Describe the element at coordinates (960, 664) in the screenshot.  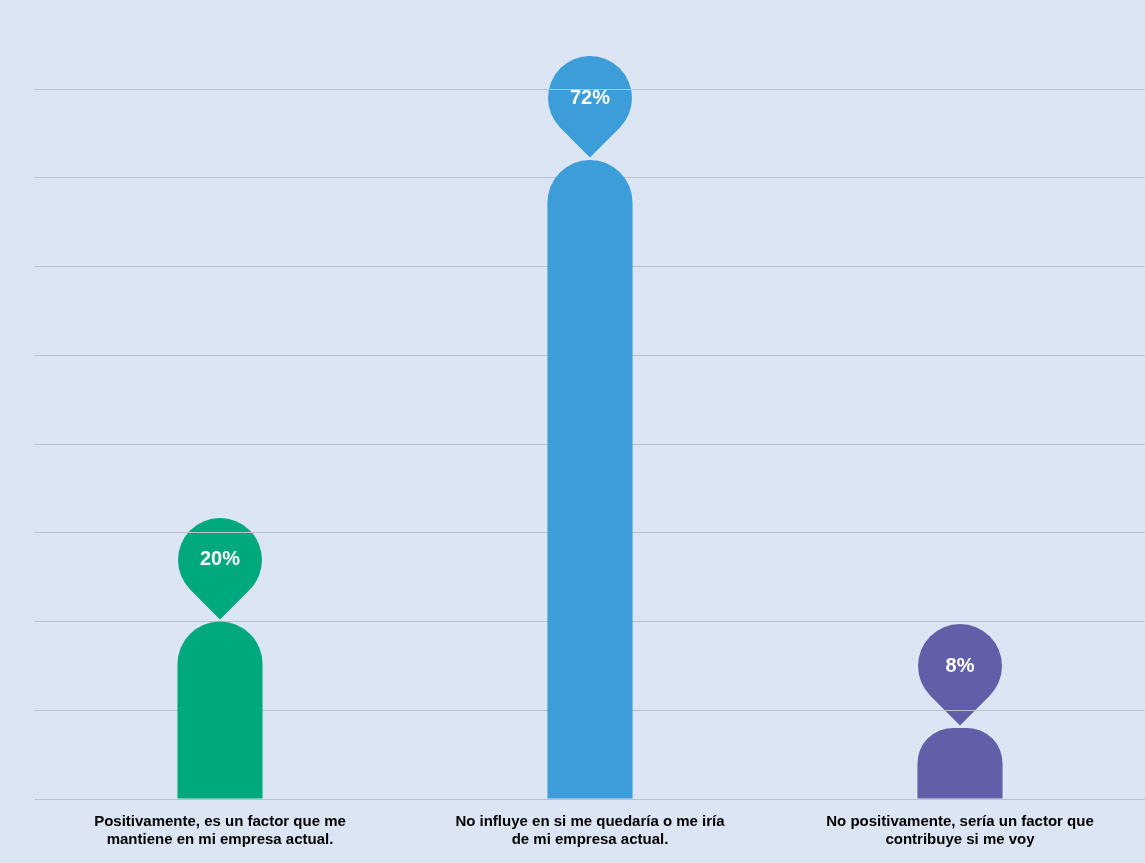
I see `data-label: 8%` at that location.